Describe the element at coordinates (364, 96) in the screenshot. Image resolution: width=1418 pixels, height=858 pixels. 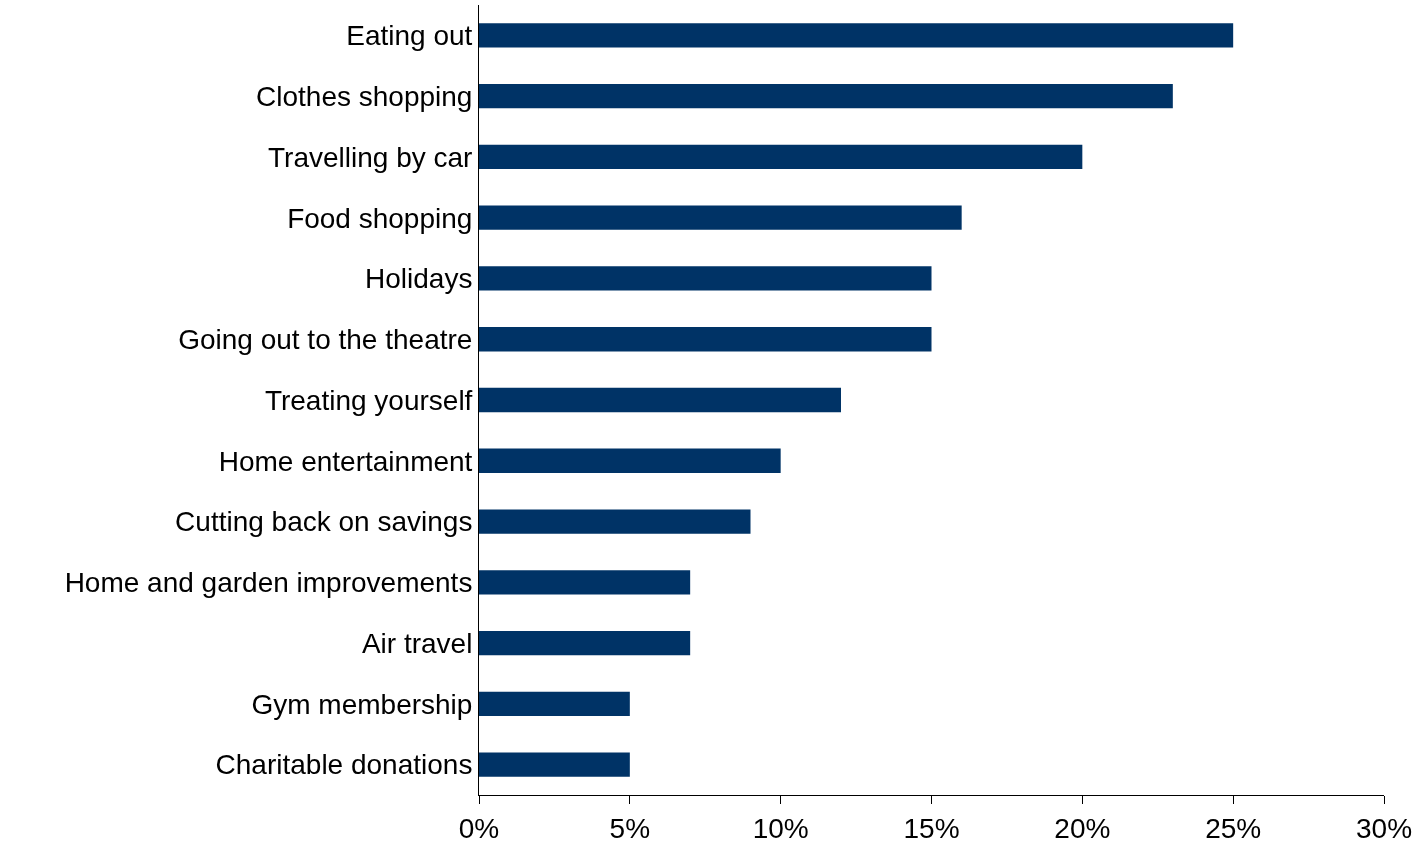
I see `y-tick-label: Clothes shopping` at that location.